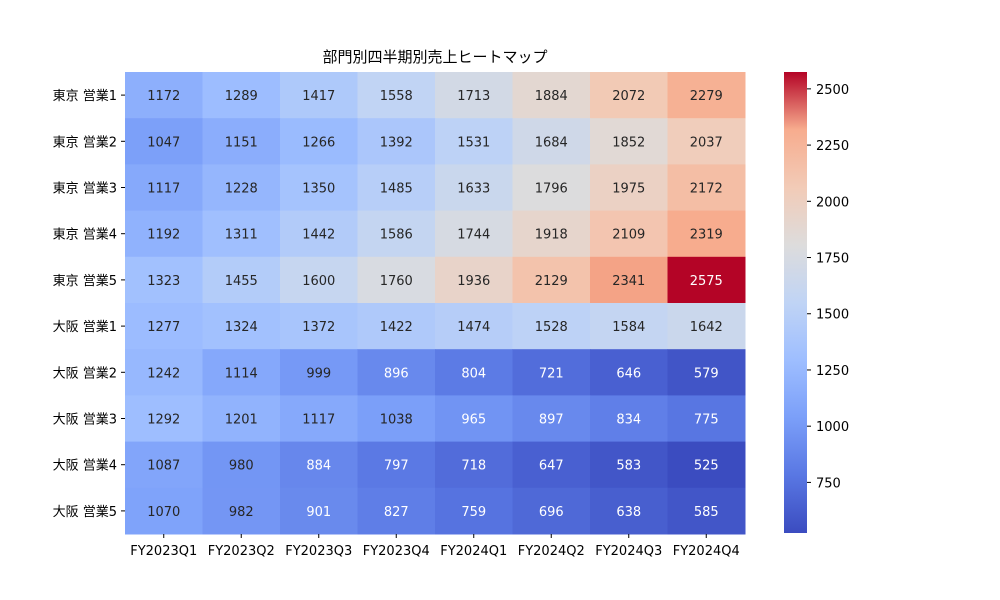 This screenshot has width=1000, height=600. Describe the element at coordinates (163, 420) in the screenshot. I see `cell-value-label: 1292` at that location.